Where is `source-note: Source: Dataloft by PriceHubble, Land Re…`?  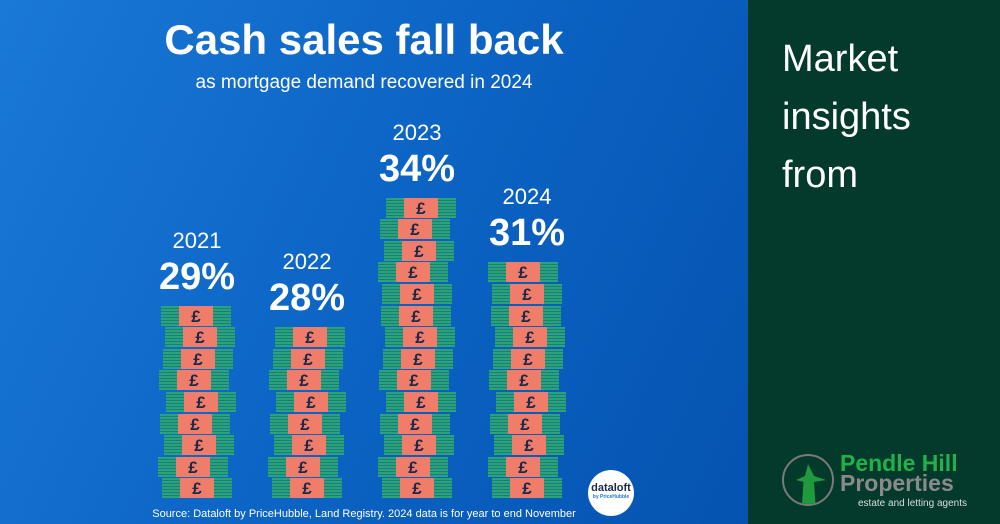 source-note: Source: Dataloft by PriceHubble, Land Re… is located at coordinates (364, 514).